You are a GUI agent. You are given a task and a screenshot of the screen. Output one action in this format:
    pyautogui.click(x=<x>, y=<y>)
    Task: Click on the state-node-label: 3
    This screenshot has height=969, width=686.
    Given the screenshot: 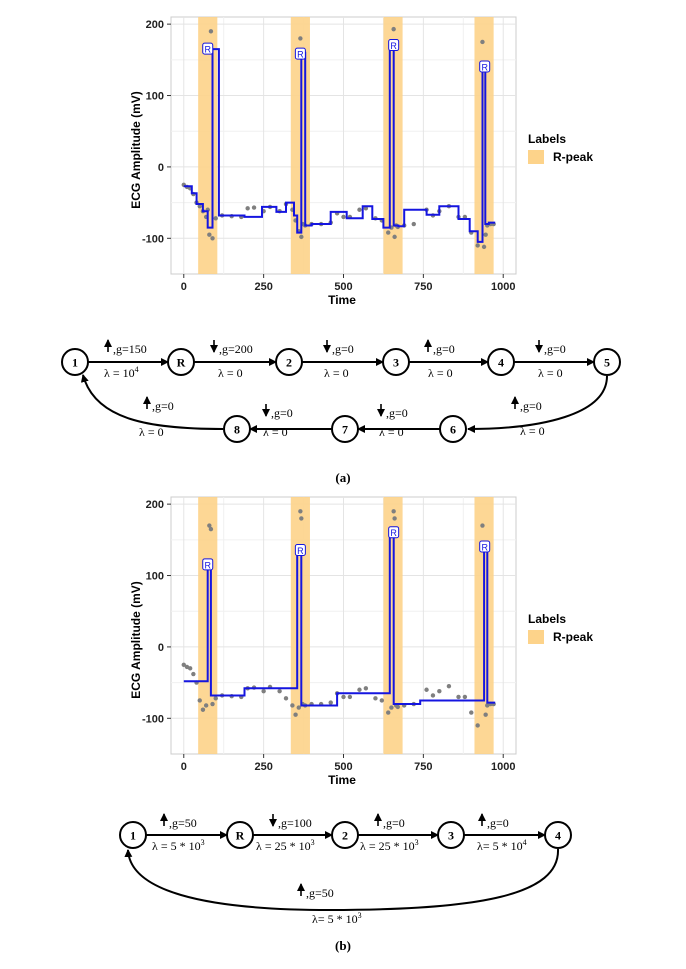 What is the action you would take?
    pyautogui.click(x=451, y=836)
    